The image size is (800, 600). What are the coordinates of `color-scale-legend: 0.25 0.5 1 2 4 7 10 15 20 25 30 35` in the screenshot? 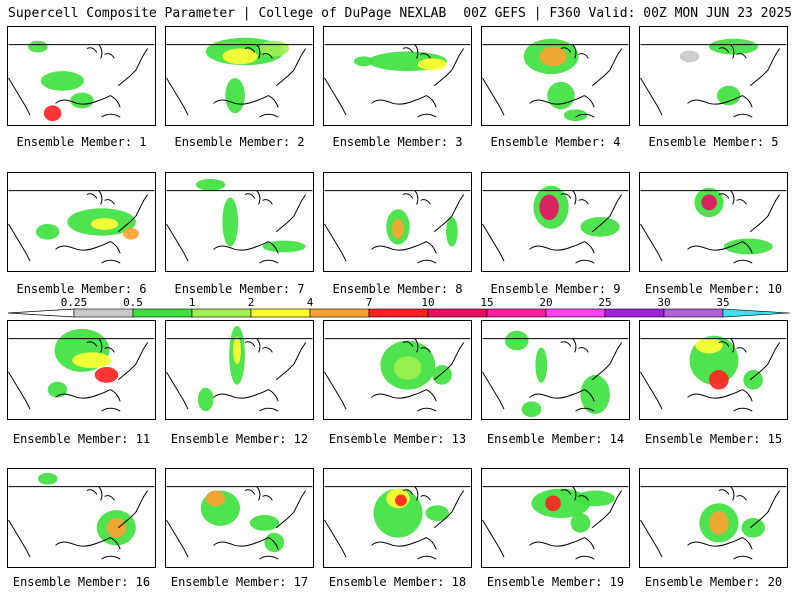 It's located at (399, 307).